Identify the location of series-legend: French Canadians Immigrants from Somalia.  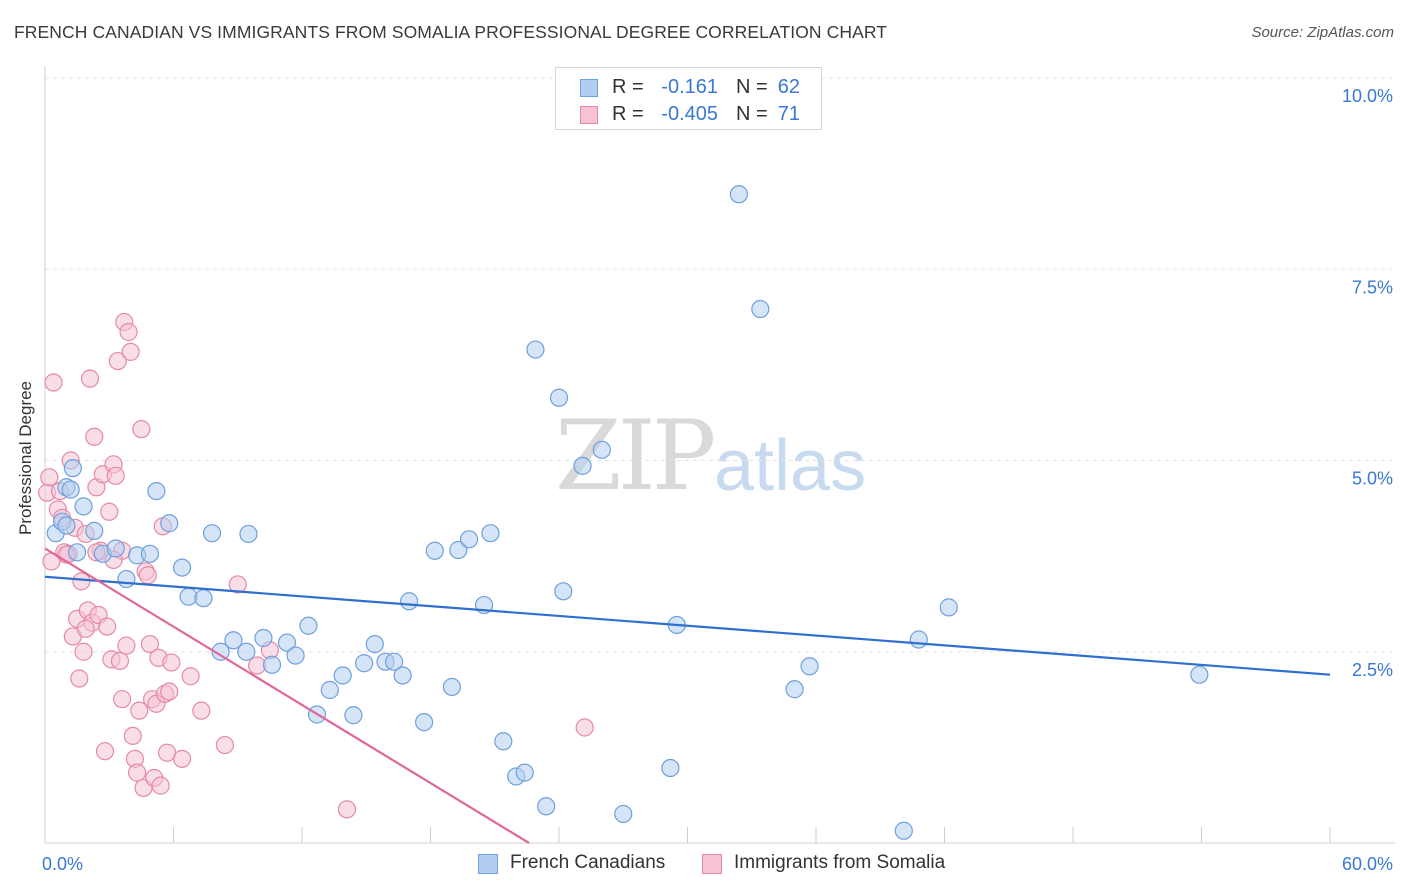
(703, 865).